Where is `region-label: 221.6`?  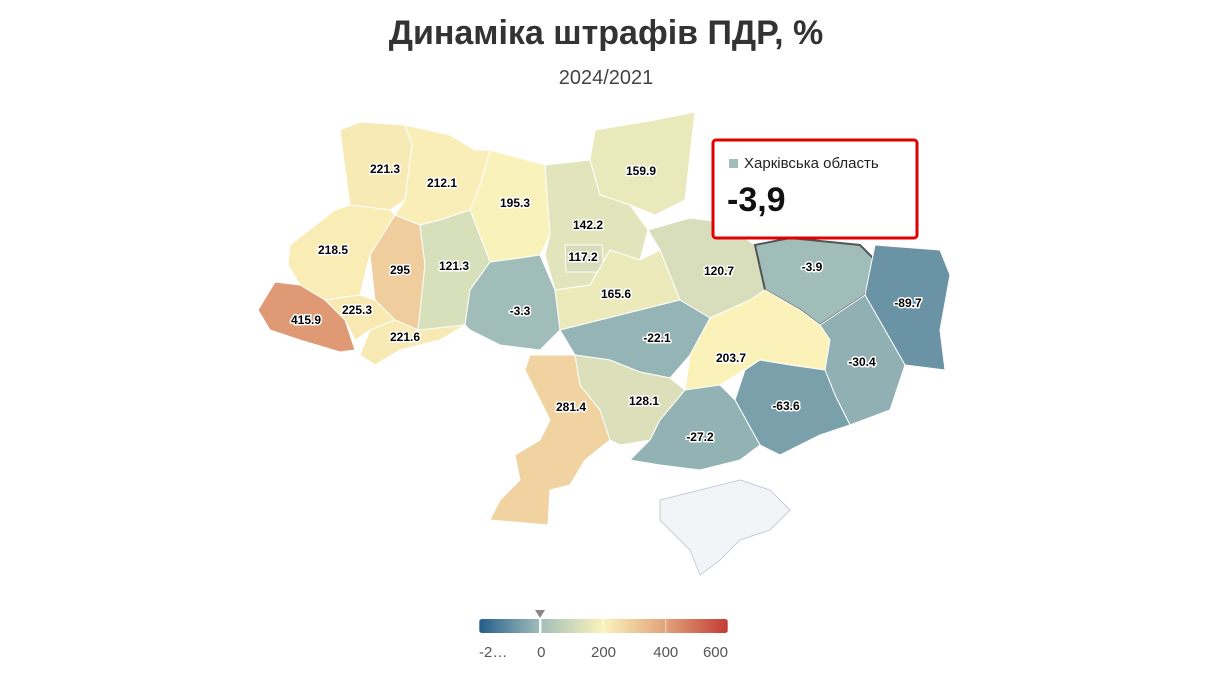 region-label: 221.6 is located at coordinates (405, 337).